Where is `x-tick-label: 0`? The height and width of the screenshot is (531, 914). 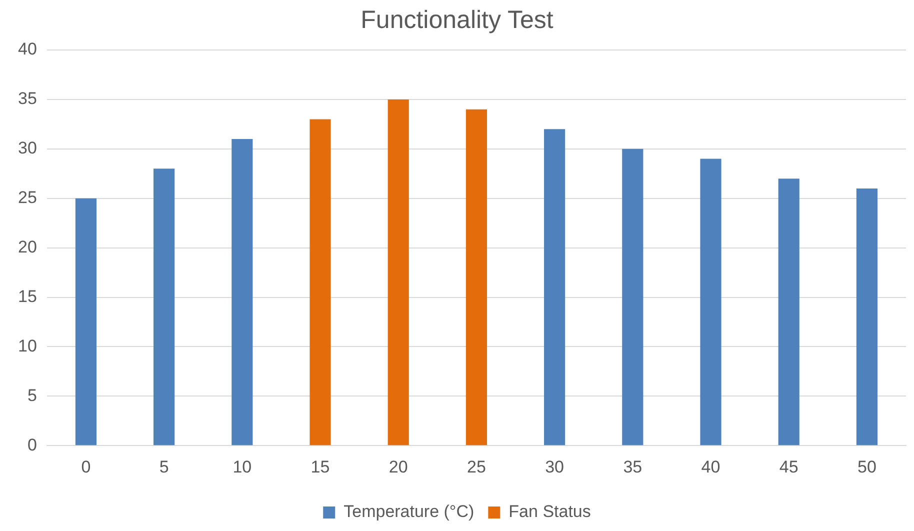
x-tick-label: 0 is located at coordinates (86, 466).